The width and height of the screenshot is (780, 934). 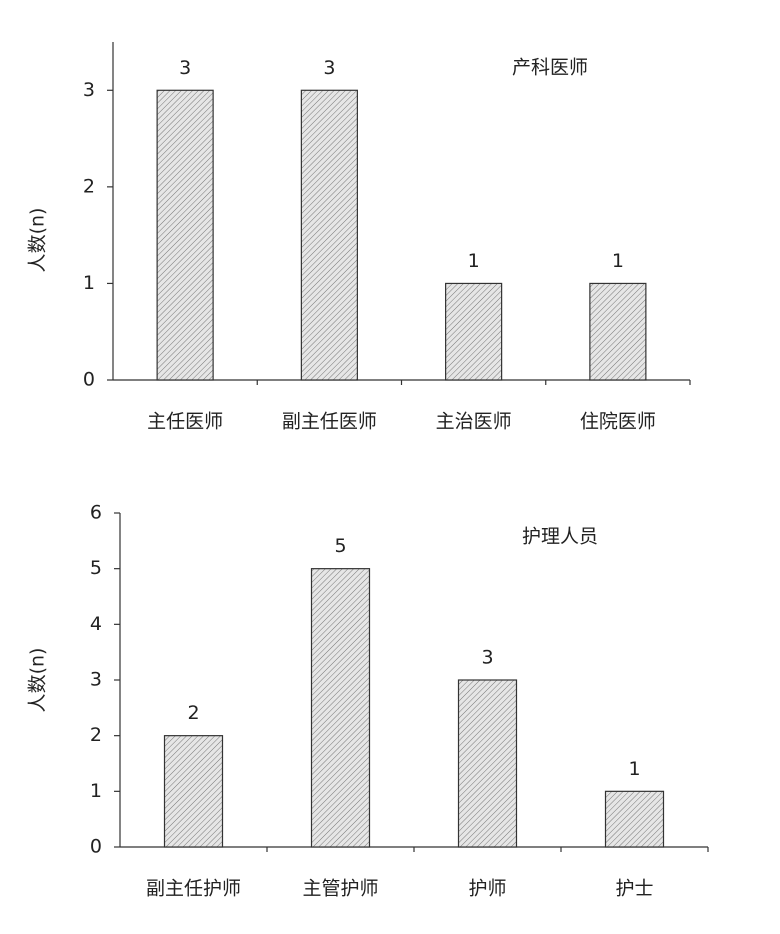 What do you see at coordinates (487, 889) in the screenshot?
I see `x-tick-label: 护师` at bounding box center [487, 889].